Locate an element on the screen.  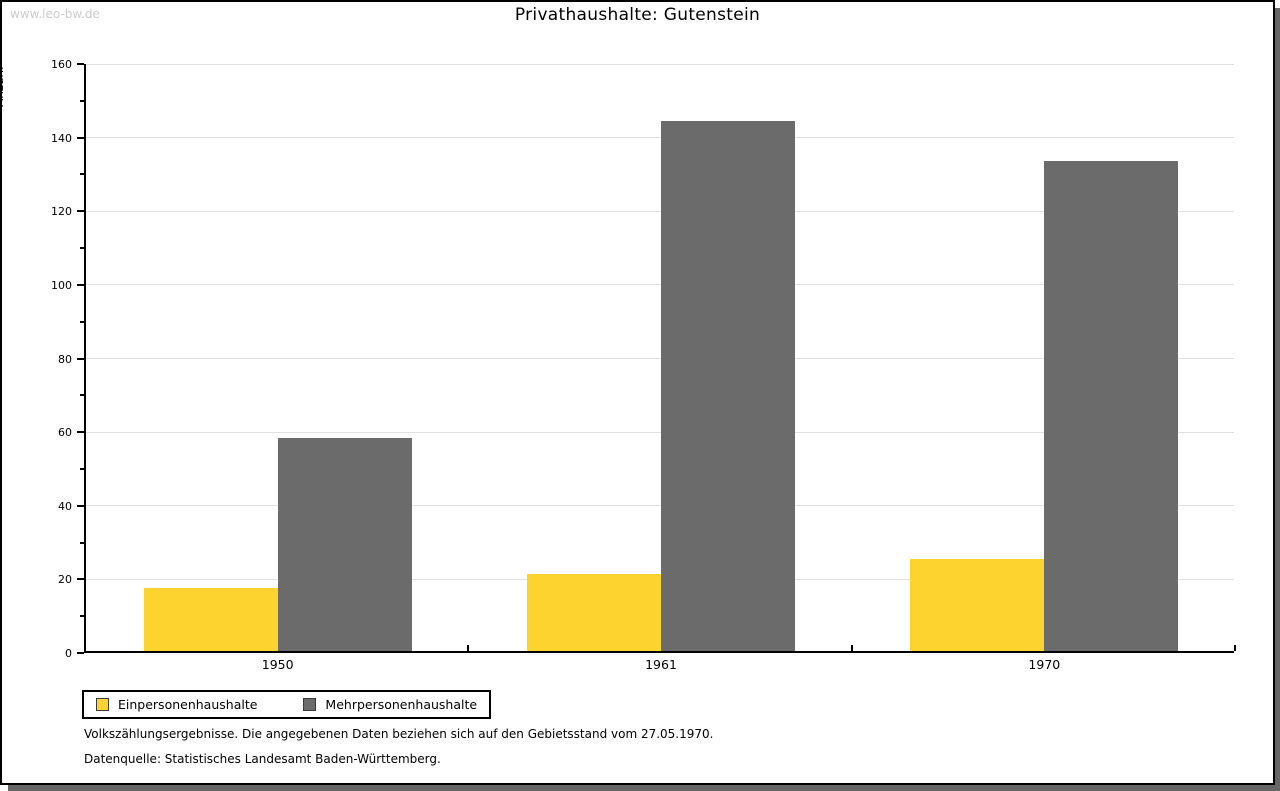
y-axis-tick-label: 80 is located at coordinates (65, 359).